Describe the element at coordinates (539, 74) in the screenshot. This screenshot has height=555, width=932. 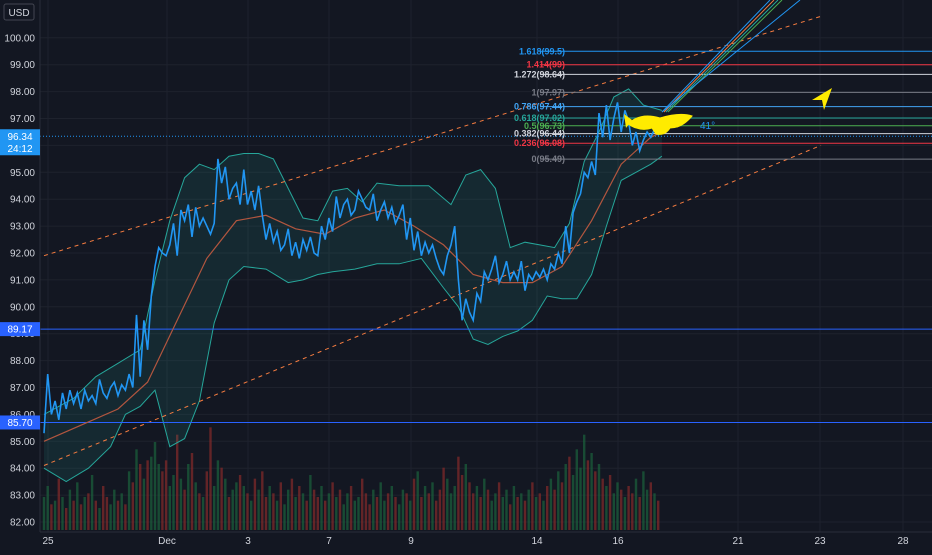
I see `fib-level-label-2: 1.272(98.64)` at that location.